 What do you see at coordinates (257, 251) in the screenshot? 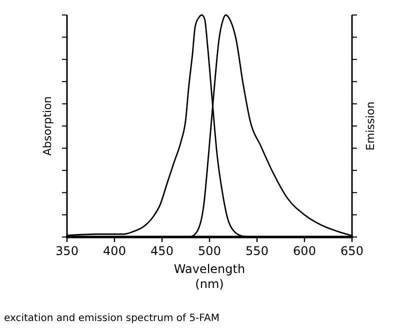
I see `x-tick-label: 550` at bounding box center [257, 251].